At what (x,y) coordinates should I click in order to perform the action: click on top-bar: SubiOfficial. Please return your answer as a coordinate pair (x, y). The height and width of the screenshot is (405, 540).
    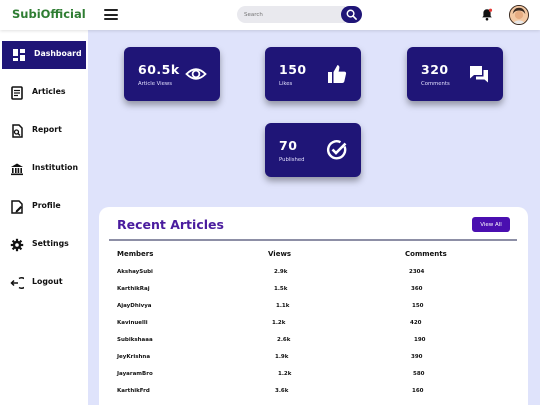
    Looking at the image, I should click on (270, 15).